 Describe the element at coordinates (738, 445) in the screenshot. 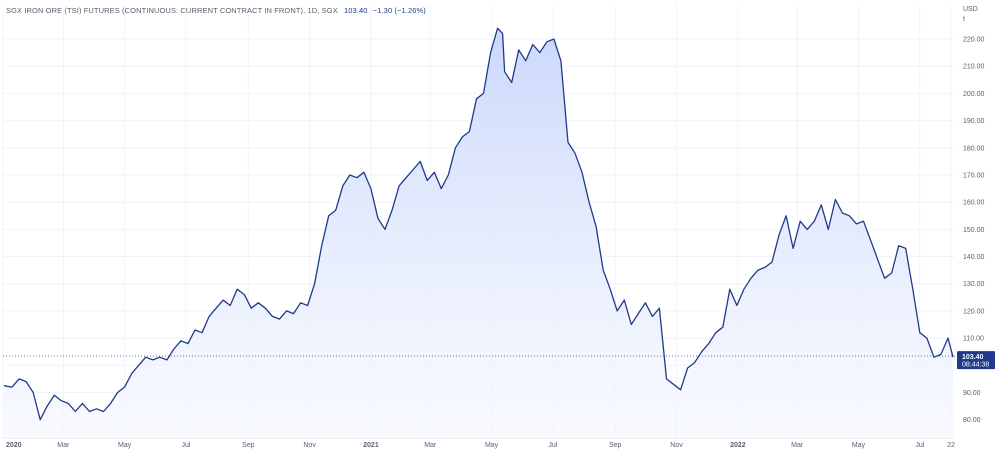

I see `x-tick-label: 2022` at that location.